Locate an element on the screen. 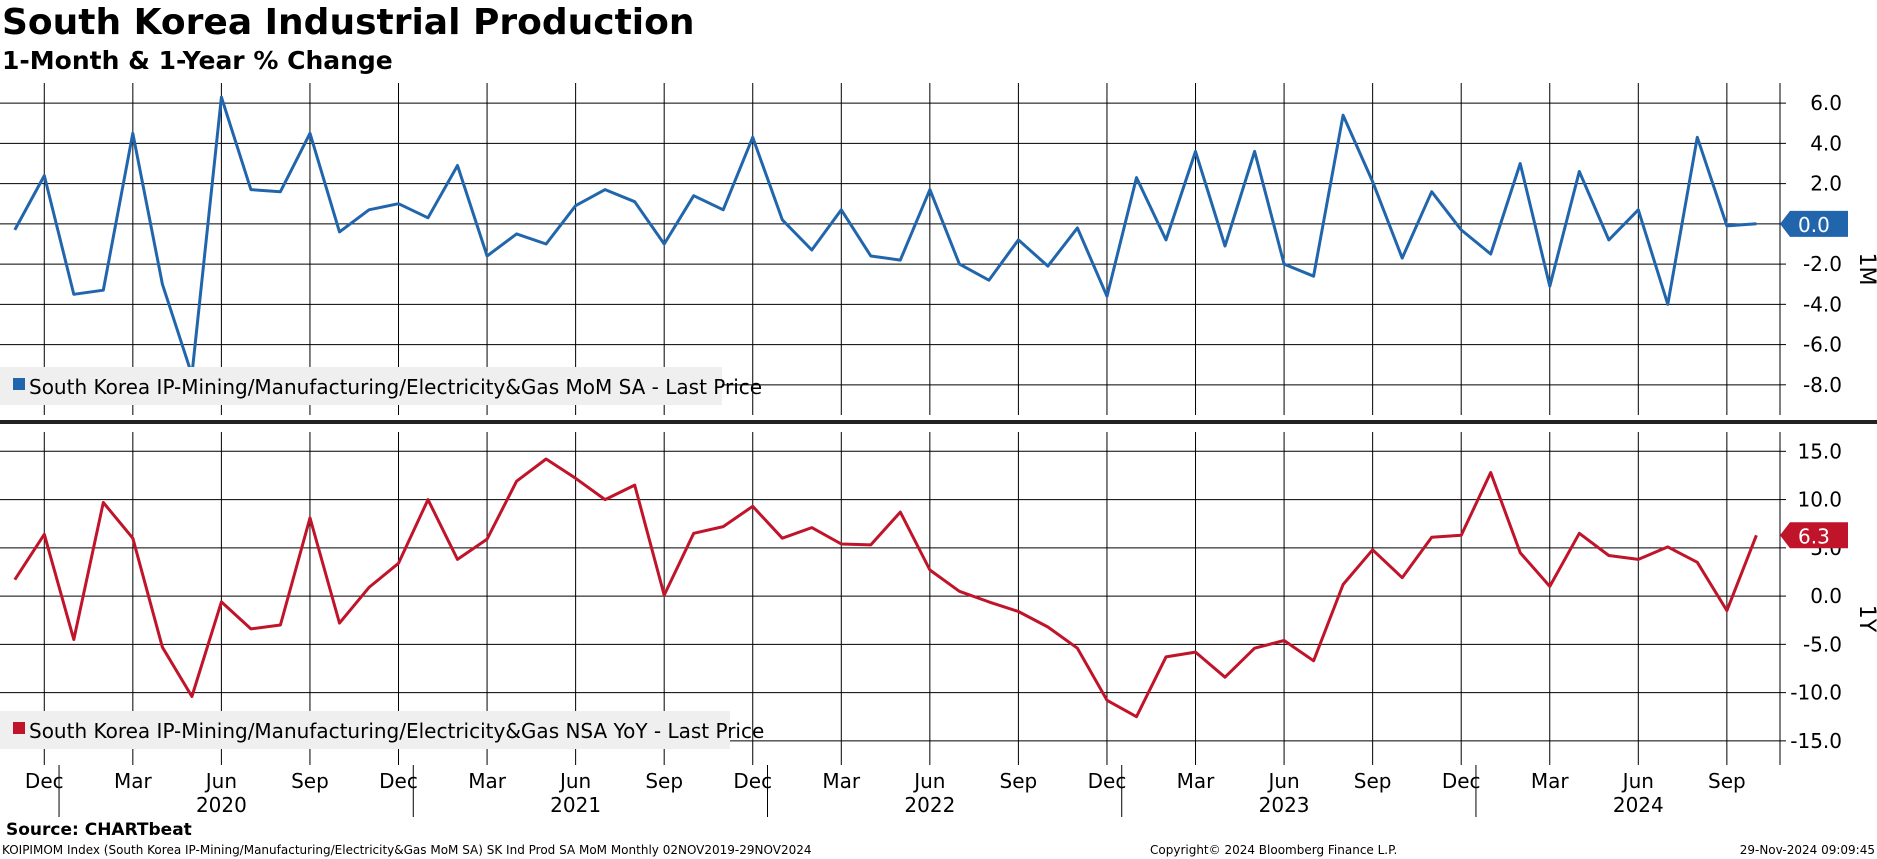 Image resolution: width=1877 pixels, height=859 pixels. yoy-axis-label: 1Y is located at coordinates (1865, 619).